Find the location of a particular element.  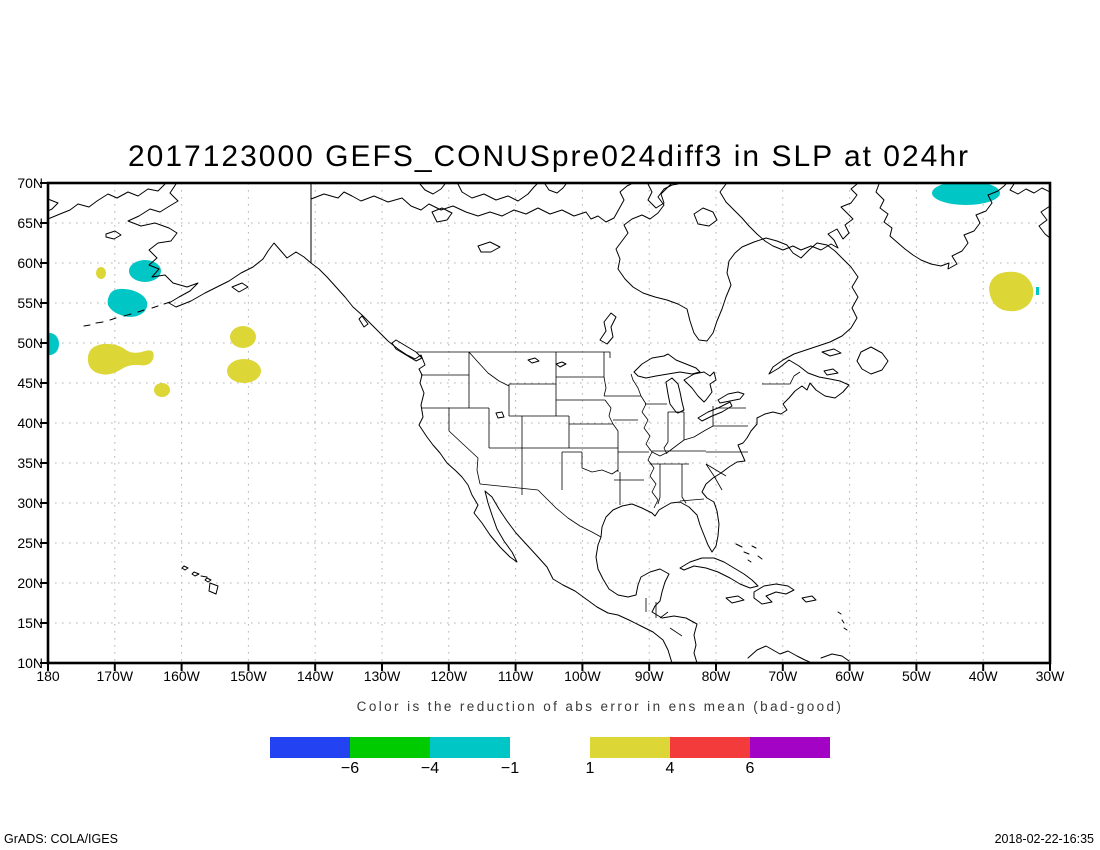

x-axis-label: 140W is located at coordinates (315, 676).